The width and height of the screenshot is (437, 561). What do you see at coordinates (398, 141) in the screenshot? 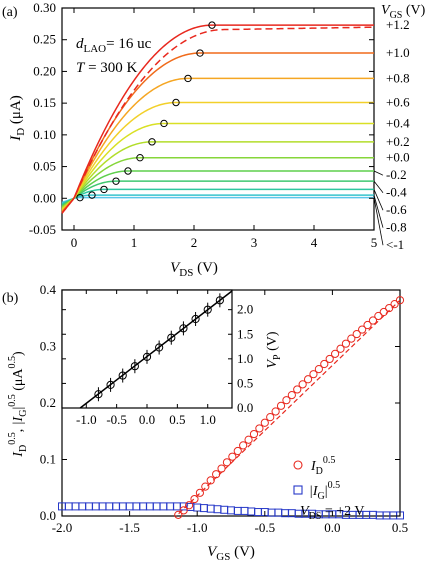
I see `legend-label-+0.2: +0.2` at bounding box center [398, 141].